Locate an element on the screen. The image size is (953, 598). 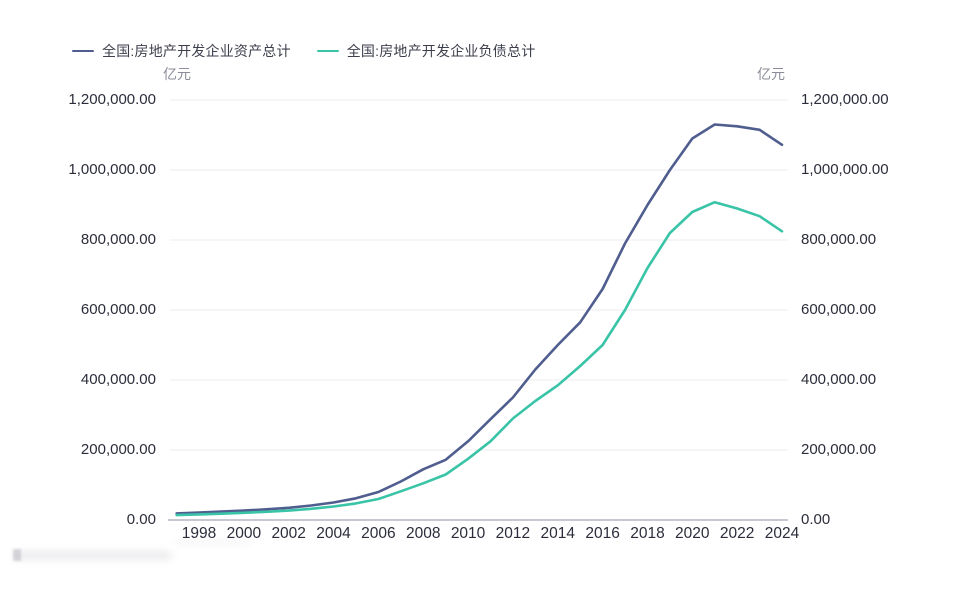
y-axis-tick-label-left: 1,200,000.00 is located at coordinates (112, 99).